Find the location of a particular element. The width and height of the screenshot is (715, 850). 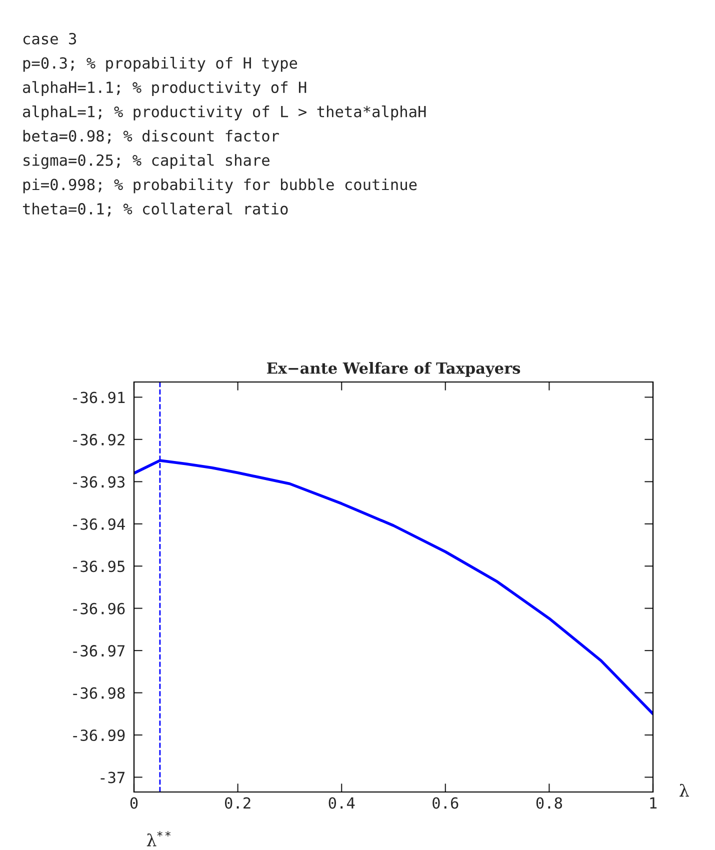

text: theta=0.1; % collateral ratio is located at coordinates (155, 209).